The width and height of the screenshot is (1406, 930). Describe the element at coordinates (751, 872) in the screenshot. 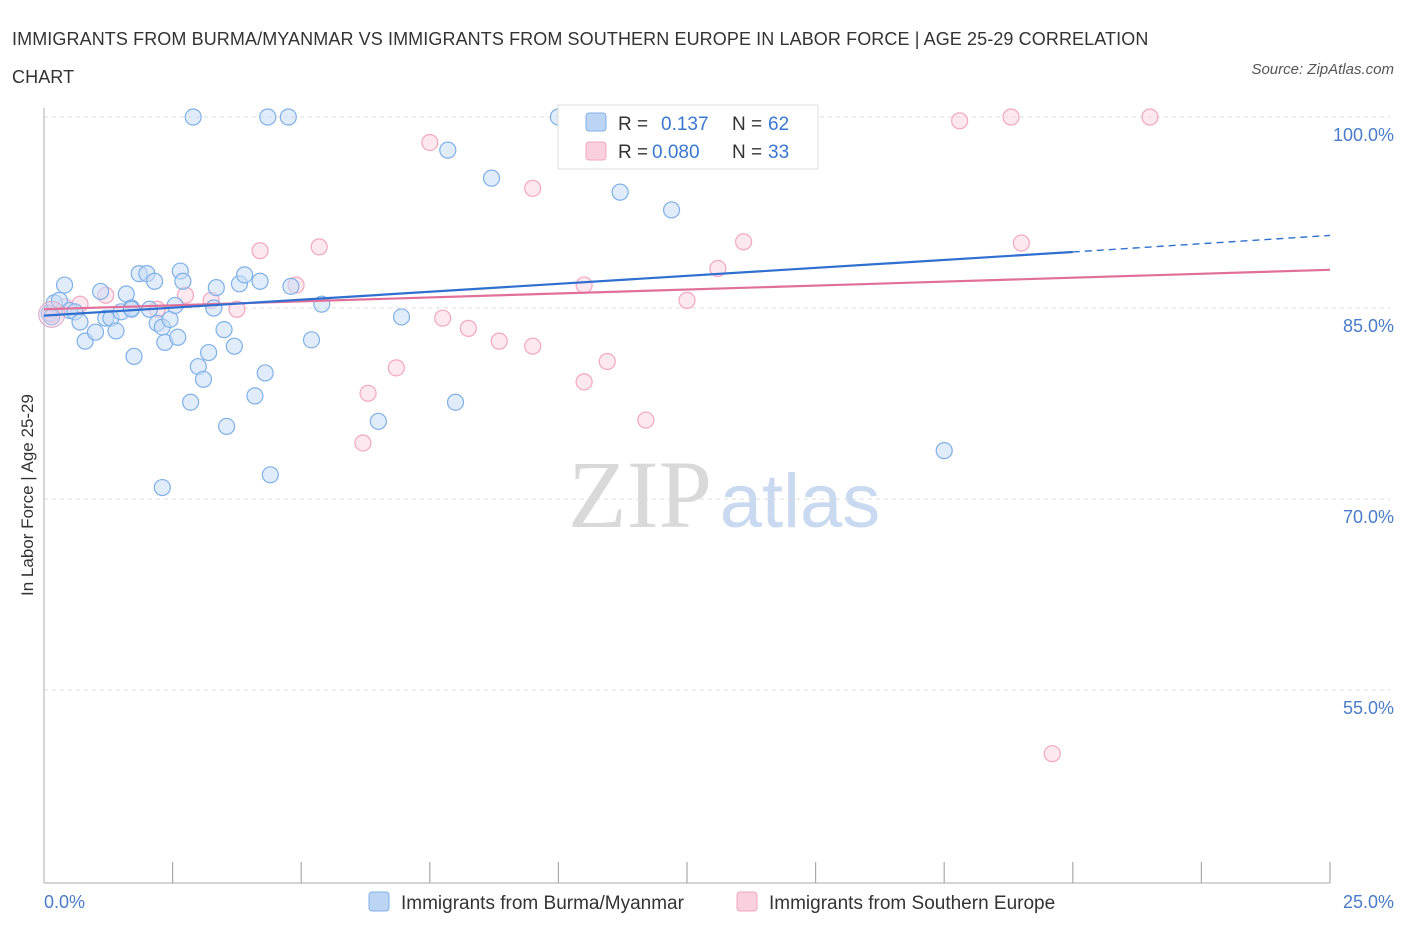

I see `x-ticks` at that location.